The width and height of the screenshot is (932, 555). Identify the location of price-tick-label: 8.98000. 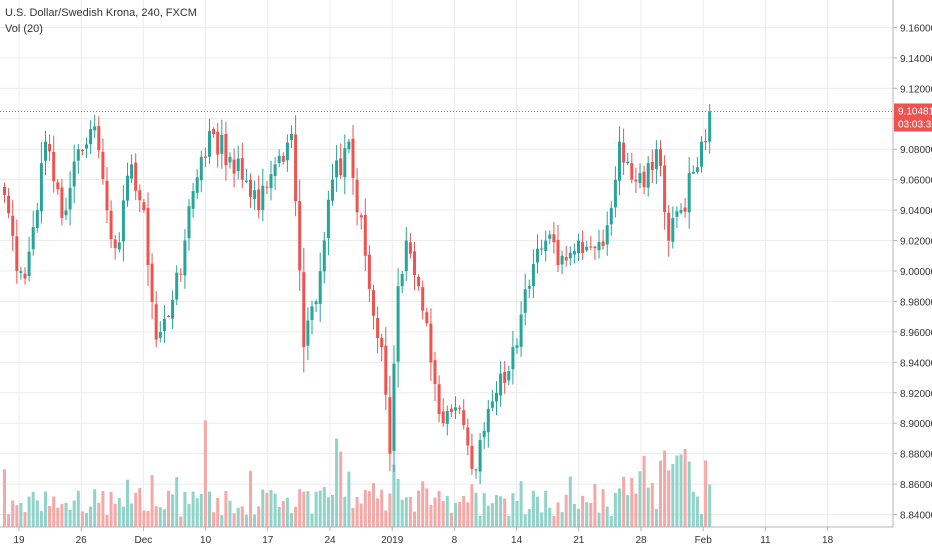
(916, 302).